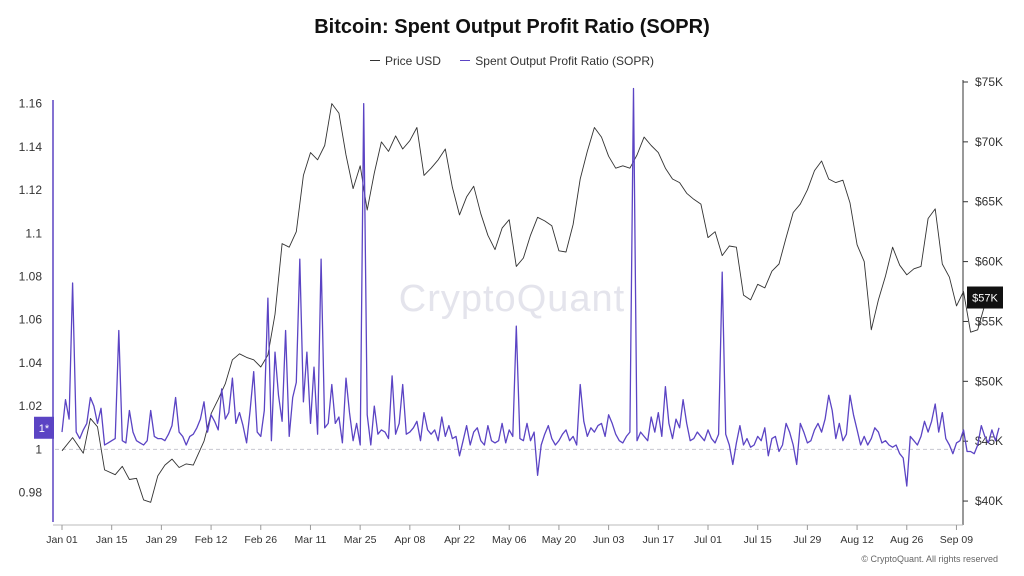 This screenshot has height=576, width=1024. I want to click on x-tick-label: Jan 15, so click(112, 540).